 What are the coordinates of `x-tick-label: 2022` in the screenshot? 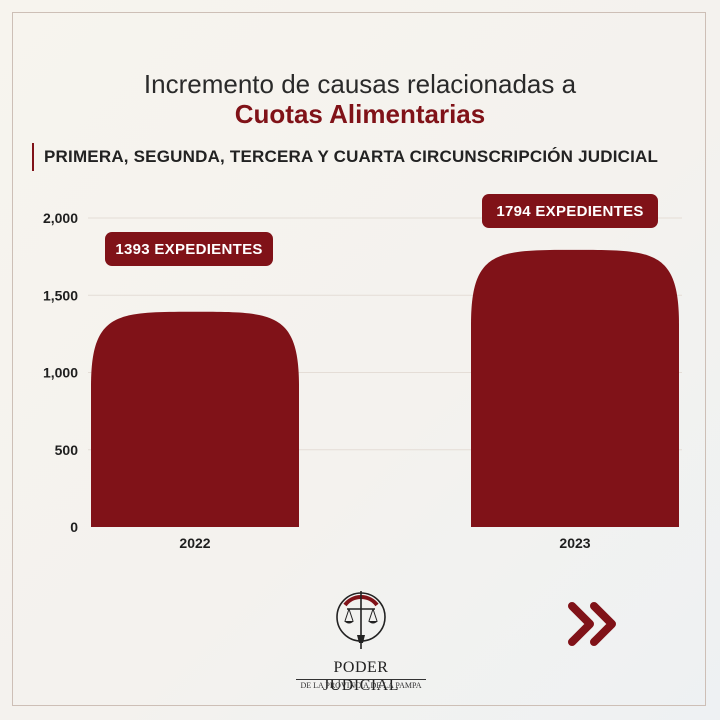 It's located at (194, 543).